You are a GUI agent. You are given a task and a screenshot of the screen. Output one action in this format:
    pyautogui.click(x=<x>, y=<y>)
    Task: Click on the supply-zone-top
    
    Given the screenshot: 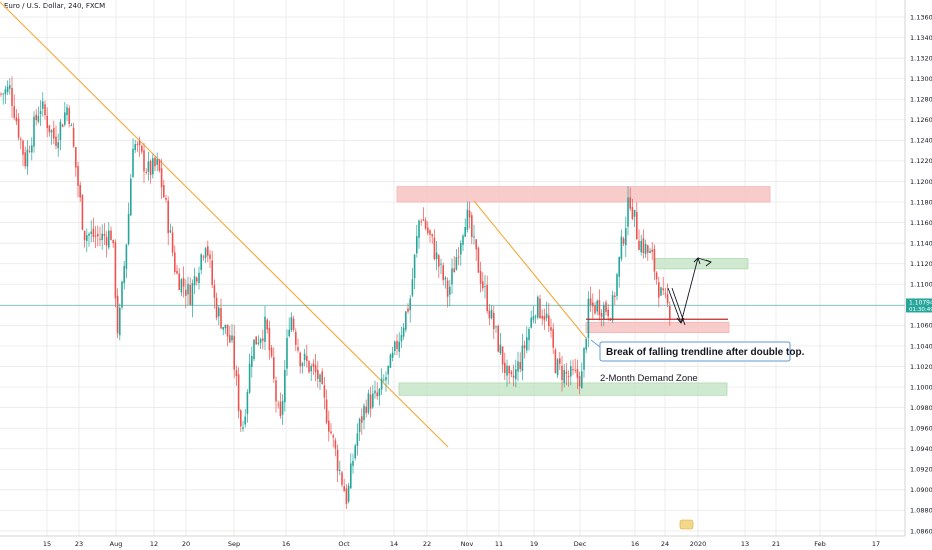 What is the action you would take?
    pyautogui.click(x=583, y=194)
    